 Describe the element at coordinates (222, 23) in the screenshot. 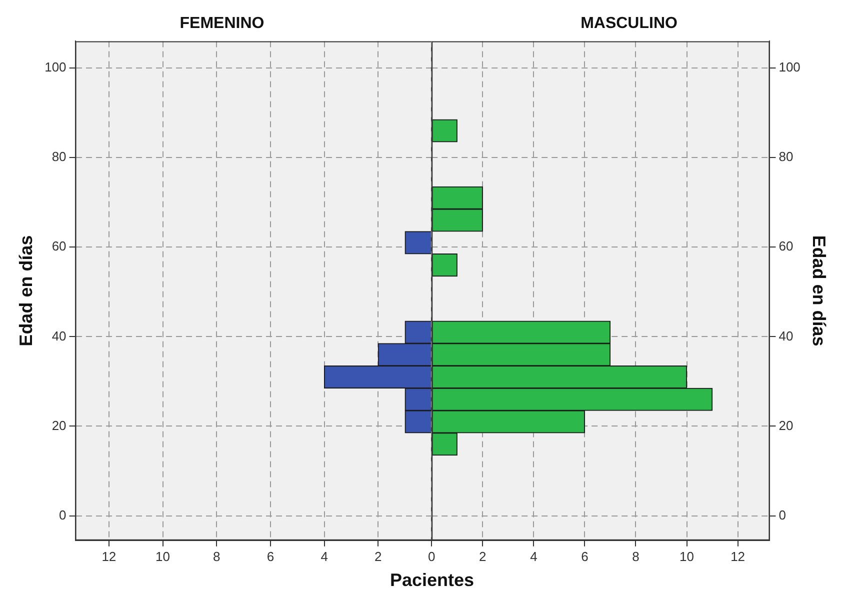

I see `chart-title: FEMENINO` at that location.